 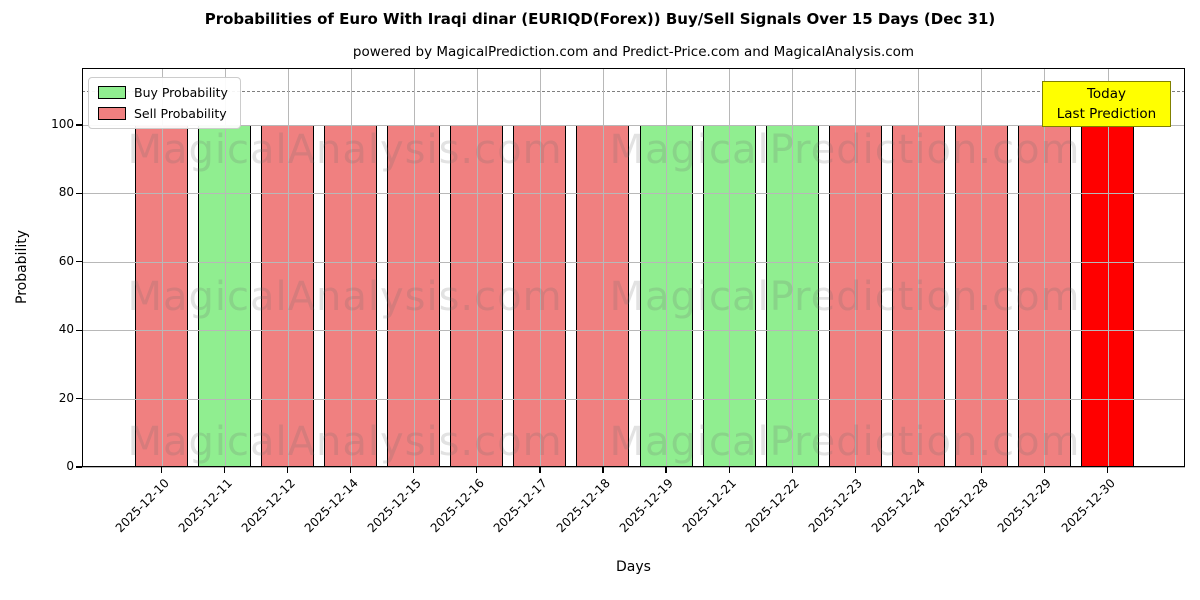 What do you see at coordinates (164, 103) in the screenshot?
I see `legend: Buy Probability Sell Probability` at bounding box center [164, 103].